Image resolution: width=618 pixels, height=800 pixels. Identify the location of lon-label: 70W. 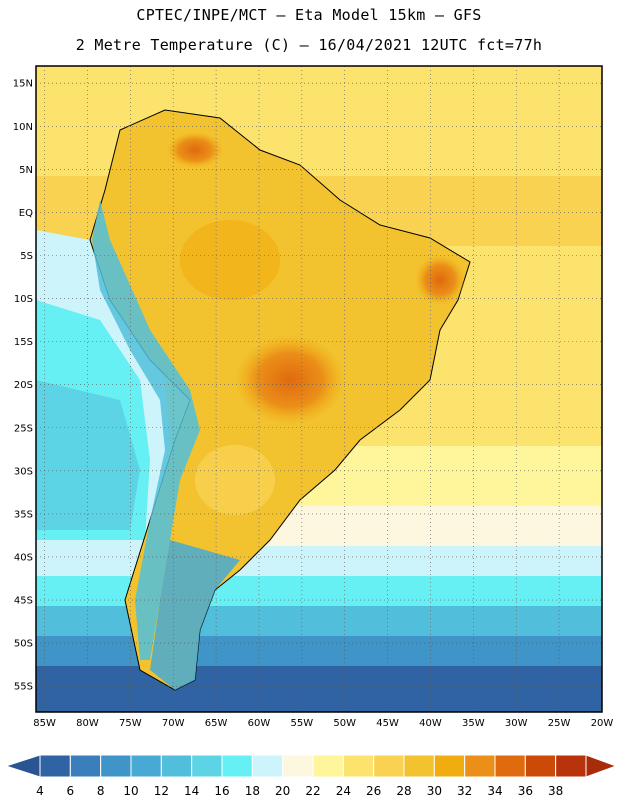
(173, 723).